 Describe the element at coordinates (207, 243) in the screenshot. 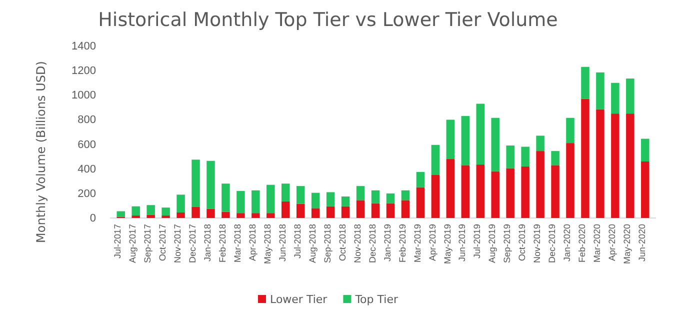

I see `x-tick-label: Jan-2018` at that location.